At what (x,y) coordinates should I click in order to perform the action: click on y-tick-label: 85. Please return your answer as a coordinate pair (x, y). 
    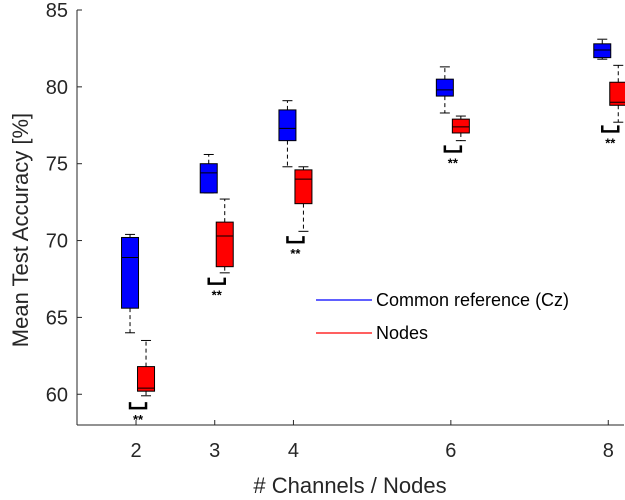
    Looking at the image, I should click on (57, 11).